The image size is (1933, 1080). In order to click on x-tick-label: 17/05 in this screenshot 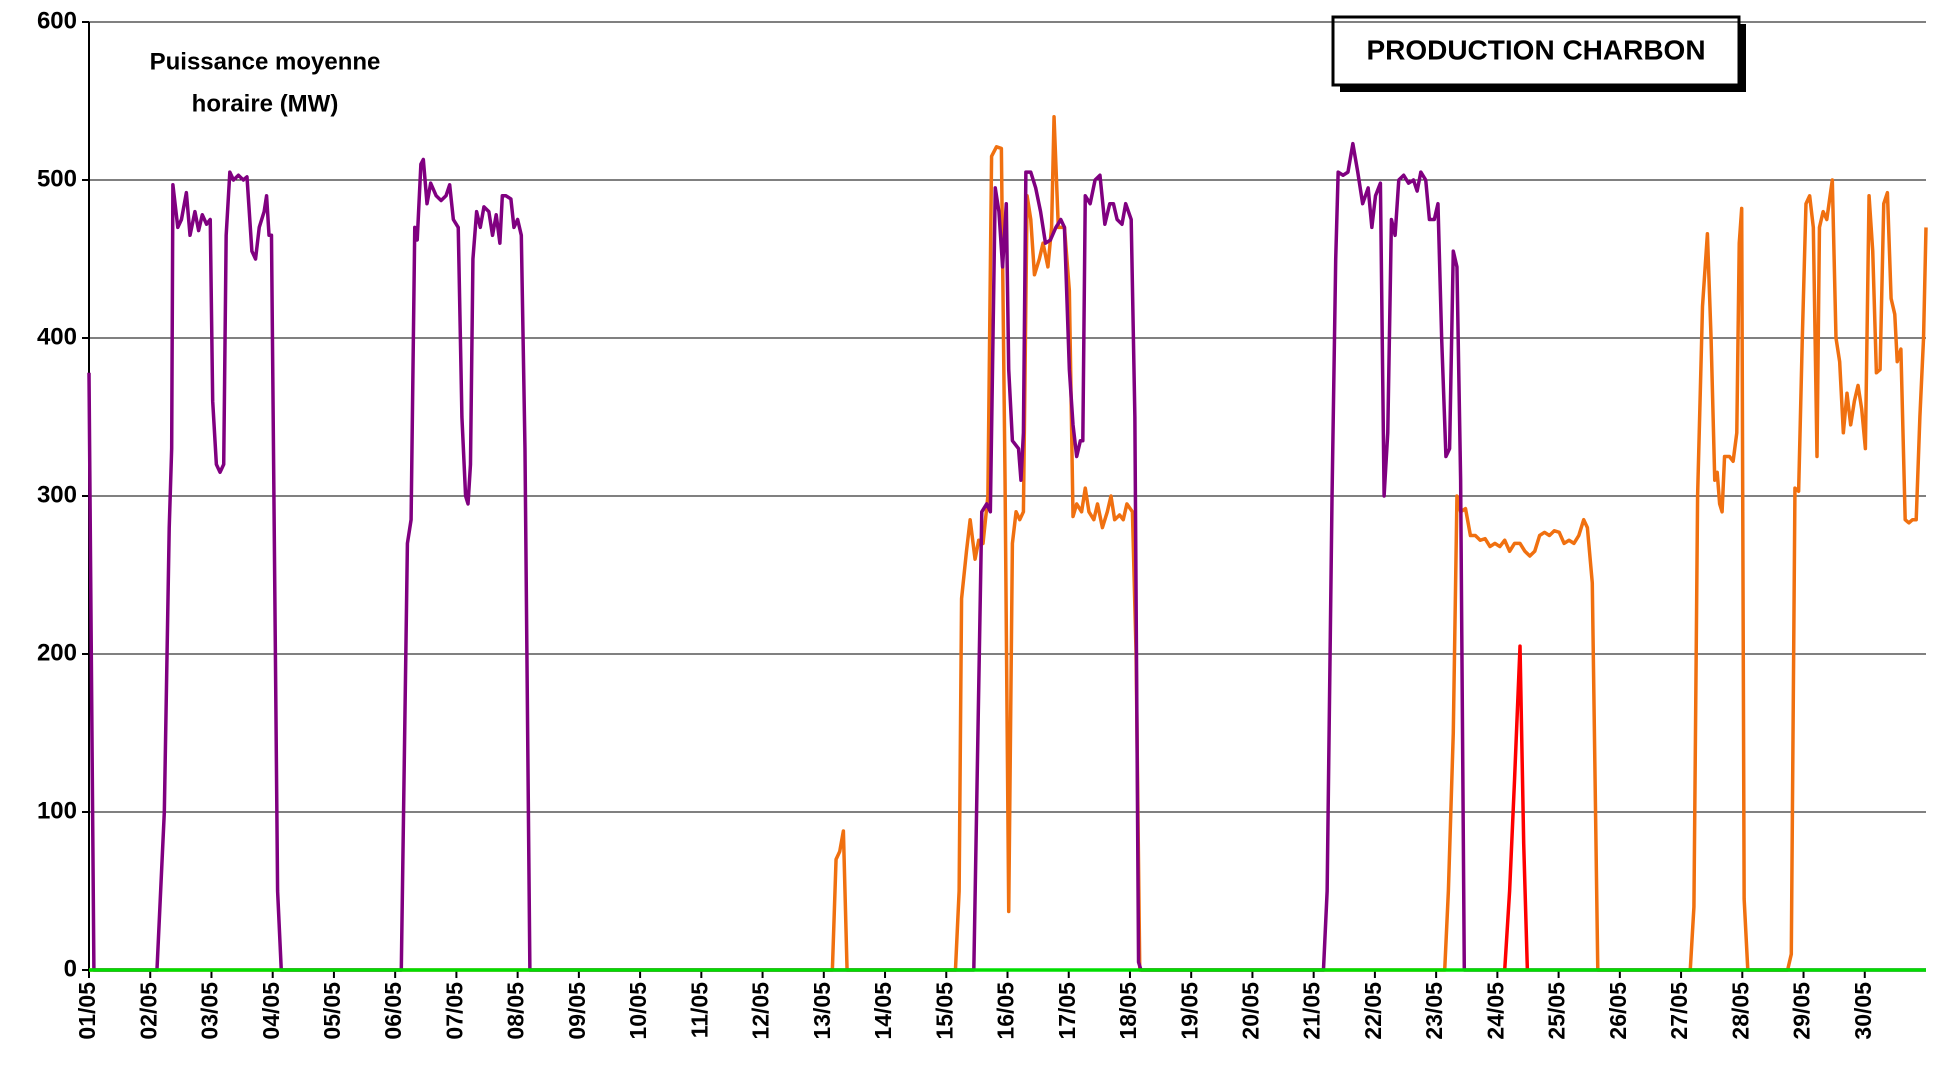, I will do `click(1067, 1011)`.